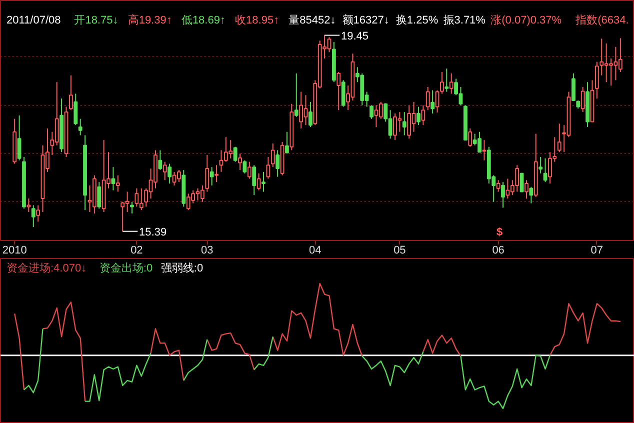 Image resolution: width=634 pixels, height=423 pixels. What do you see at coordinates (182, 268) in the screenshot?
I see `text: 强弱线:0` at bounding box center [182, 268].